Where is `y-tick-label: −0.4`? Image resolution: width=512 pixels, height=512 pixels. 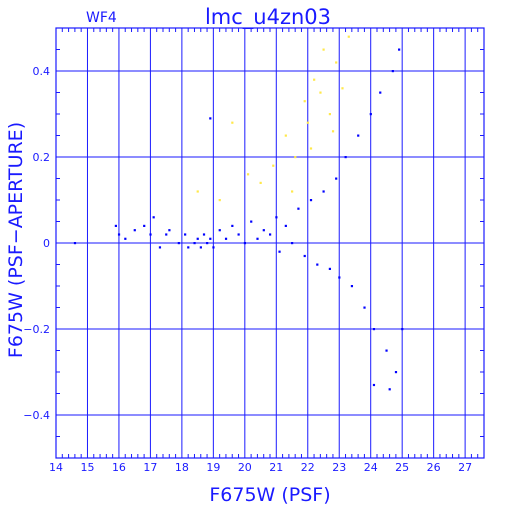
y-tick-label: −0.4 is located at coordinates (36, 415).